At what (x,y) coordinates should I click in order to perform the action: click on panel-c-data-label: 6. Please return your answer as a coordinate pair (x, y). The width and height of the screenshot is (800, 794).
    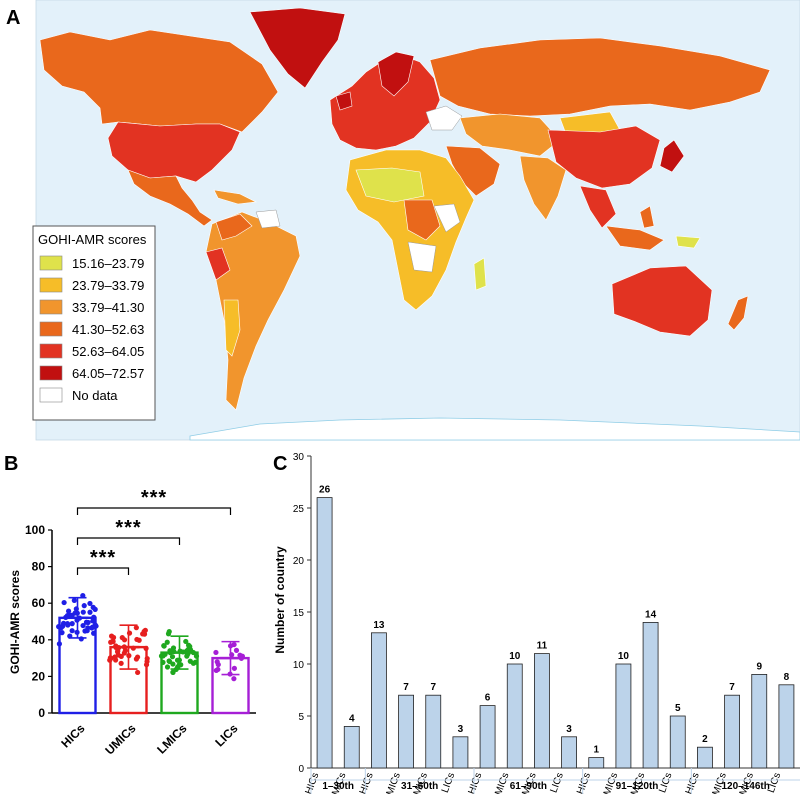
    Looking at the image, I should click on (488, 698).